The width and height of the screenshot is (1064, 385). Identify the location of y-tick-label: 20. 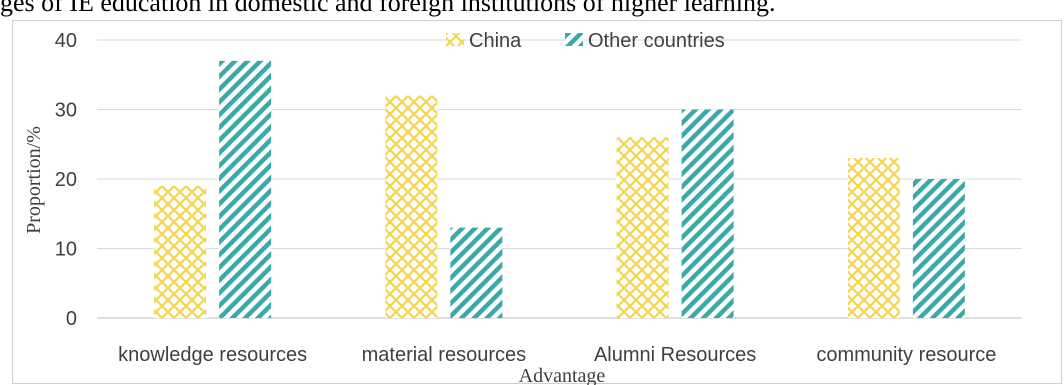
(66, 180).